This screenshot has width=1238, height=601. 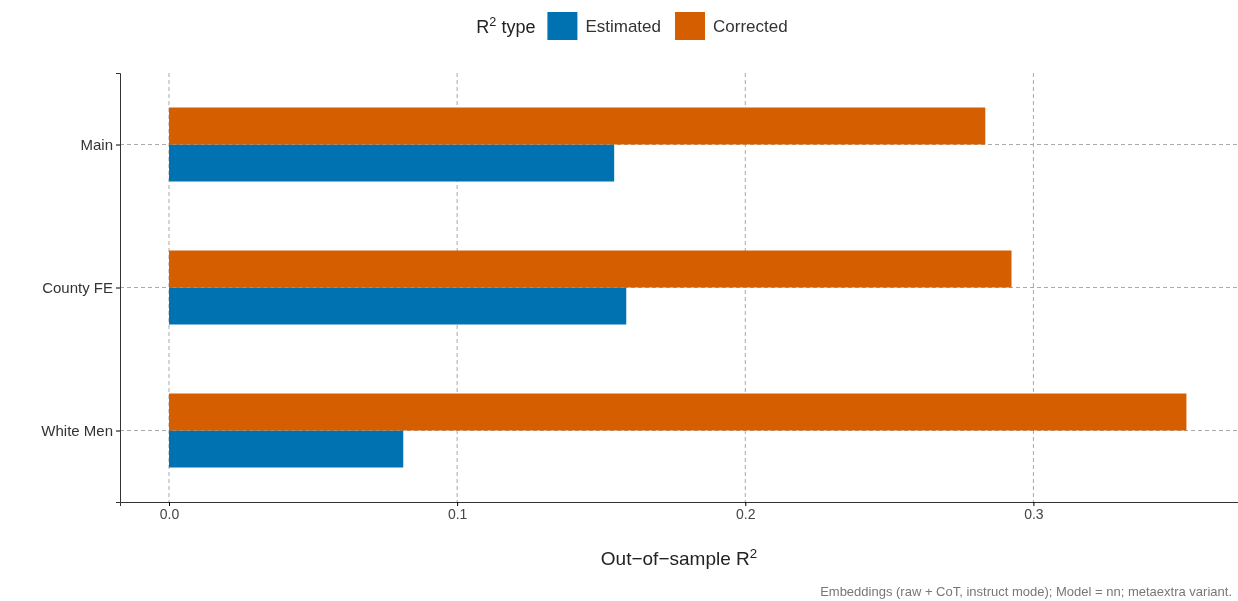 I want to click on x-tick-label: 0.0, so click(x=169, y=513).